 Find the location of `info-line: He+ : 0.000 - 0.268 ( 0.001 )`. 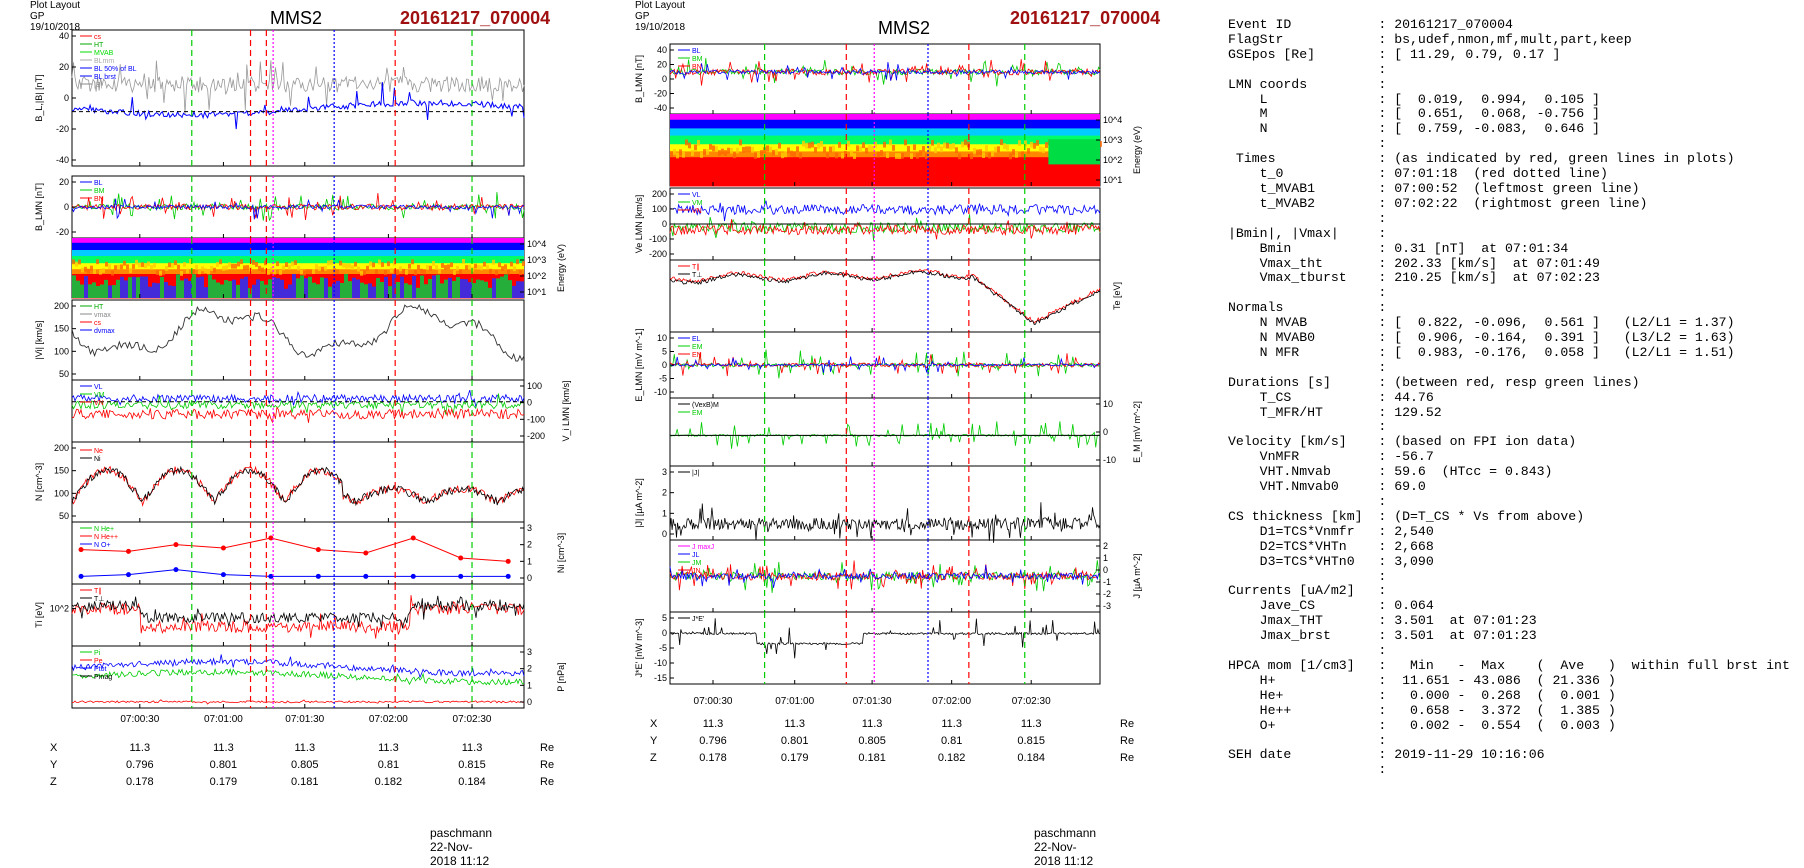

info-line: He+ : 0.000 - 0.268 ( 0.001 ) is located at coordinates (1422, 695).